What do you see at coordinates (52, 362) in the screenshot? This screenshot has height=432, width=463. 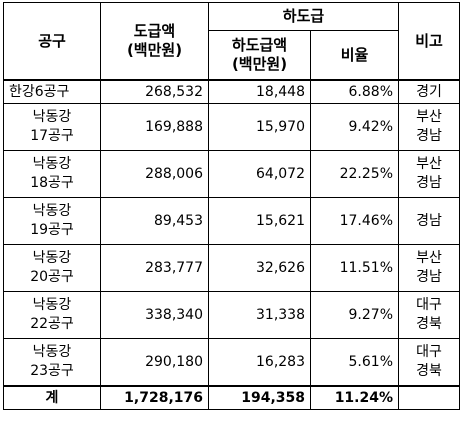 I see `cell-gongu: 낙동강 23공구` at bounding box center [52, 362].